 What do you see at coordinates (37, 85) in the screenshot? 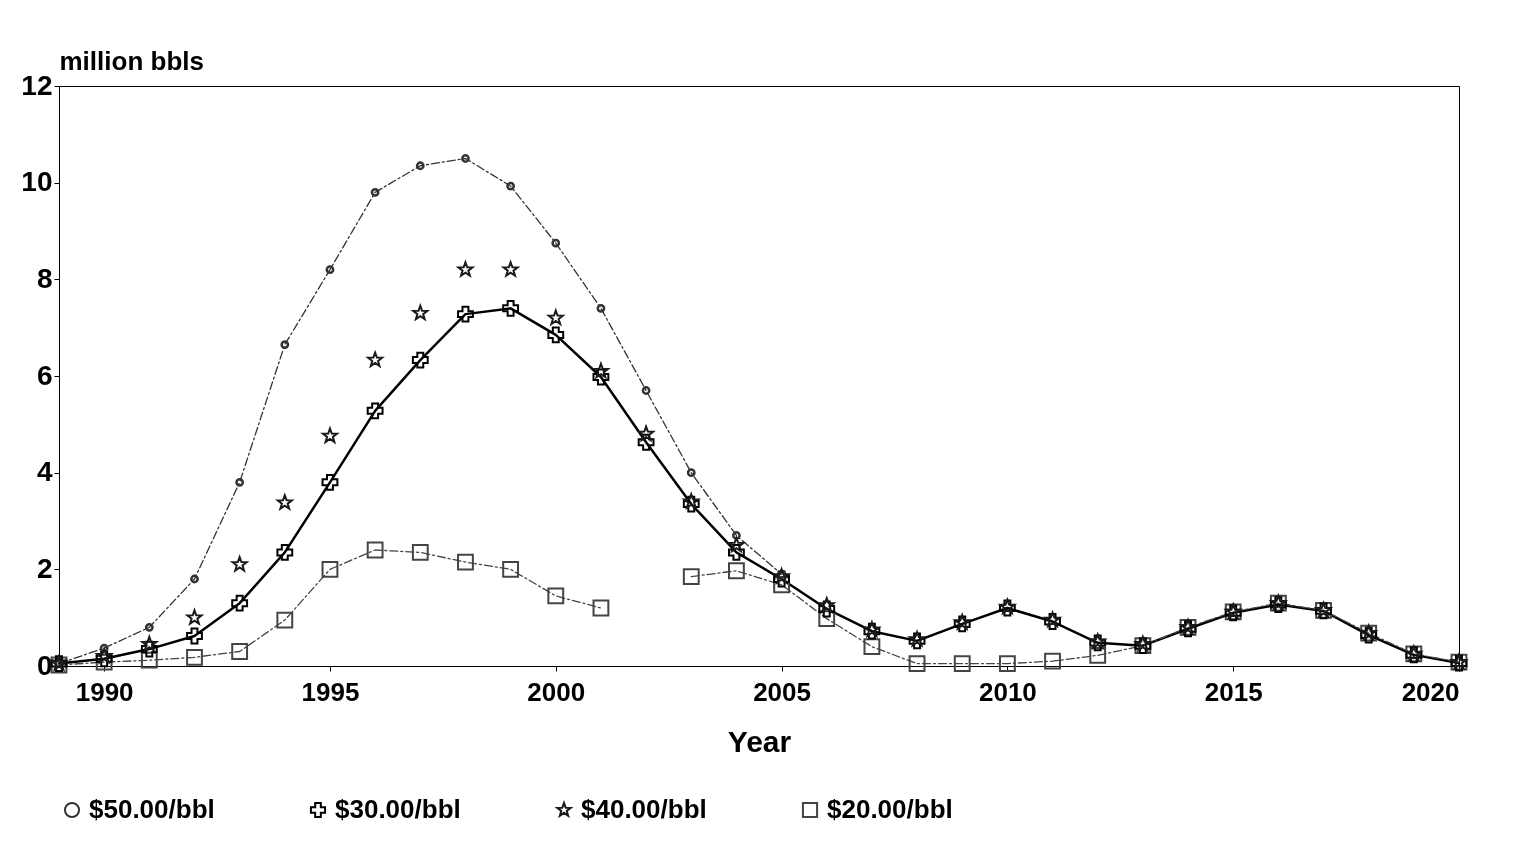
I see `y-tick-label: 12` at bounding box center [37, 85].